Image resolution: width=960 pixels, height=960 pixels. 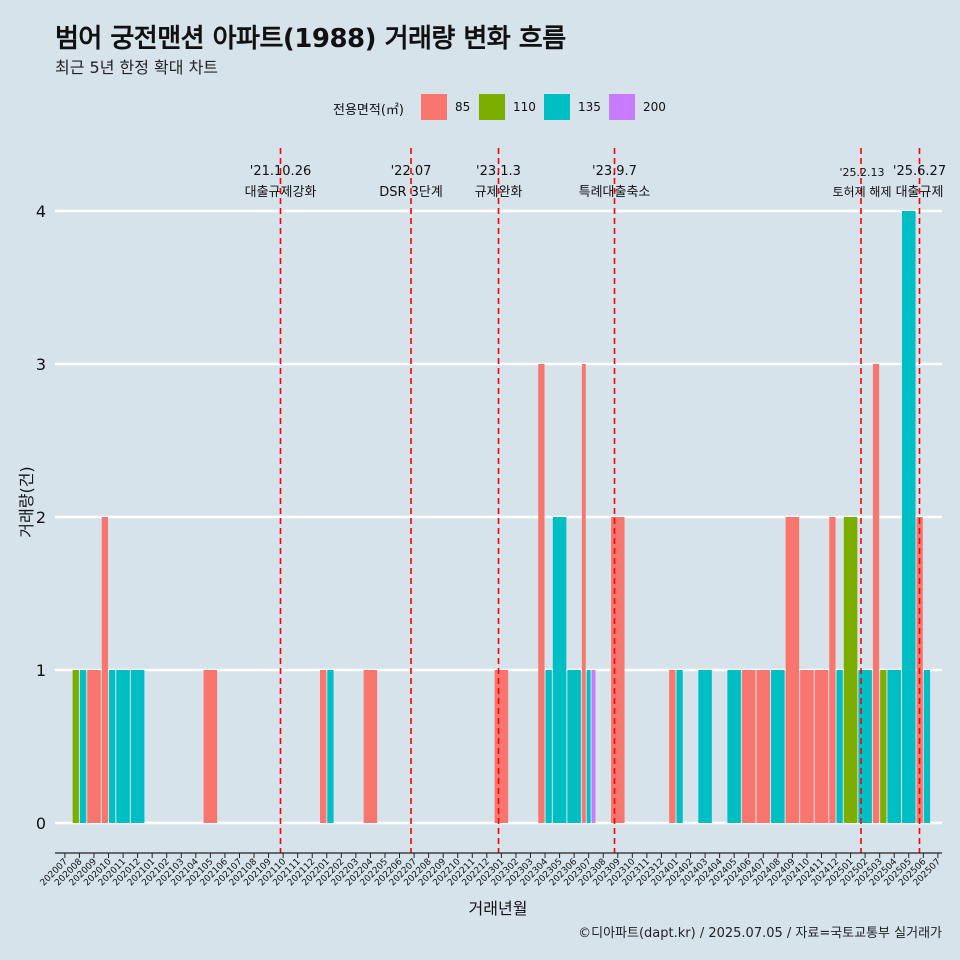 I want to click on legend-label-135: 135, so click(x=589, y=107).